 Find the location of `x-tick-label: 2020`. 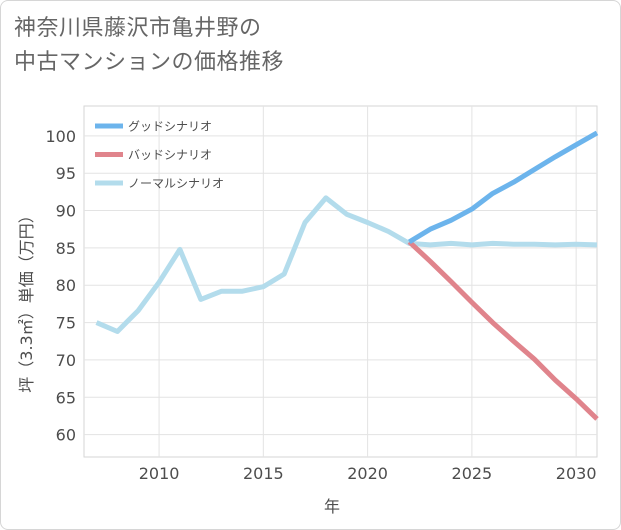

x-tick-label: 2020 is located at coordinates (367, 473).